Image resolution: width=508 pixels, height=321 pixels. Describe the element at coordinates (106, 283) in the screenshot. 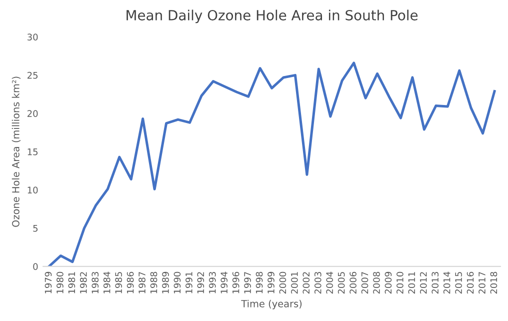

I see `x-tick-label: 1984` at that location.